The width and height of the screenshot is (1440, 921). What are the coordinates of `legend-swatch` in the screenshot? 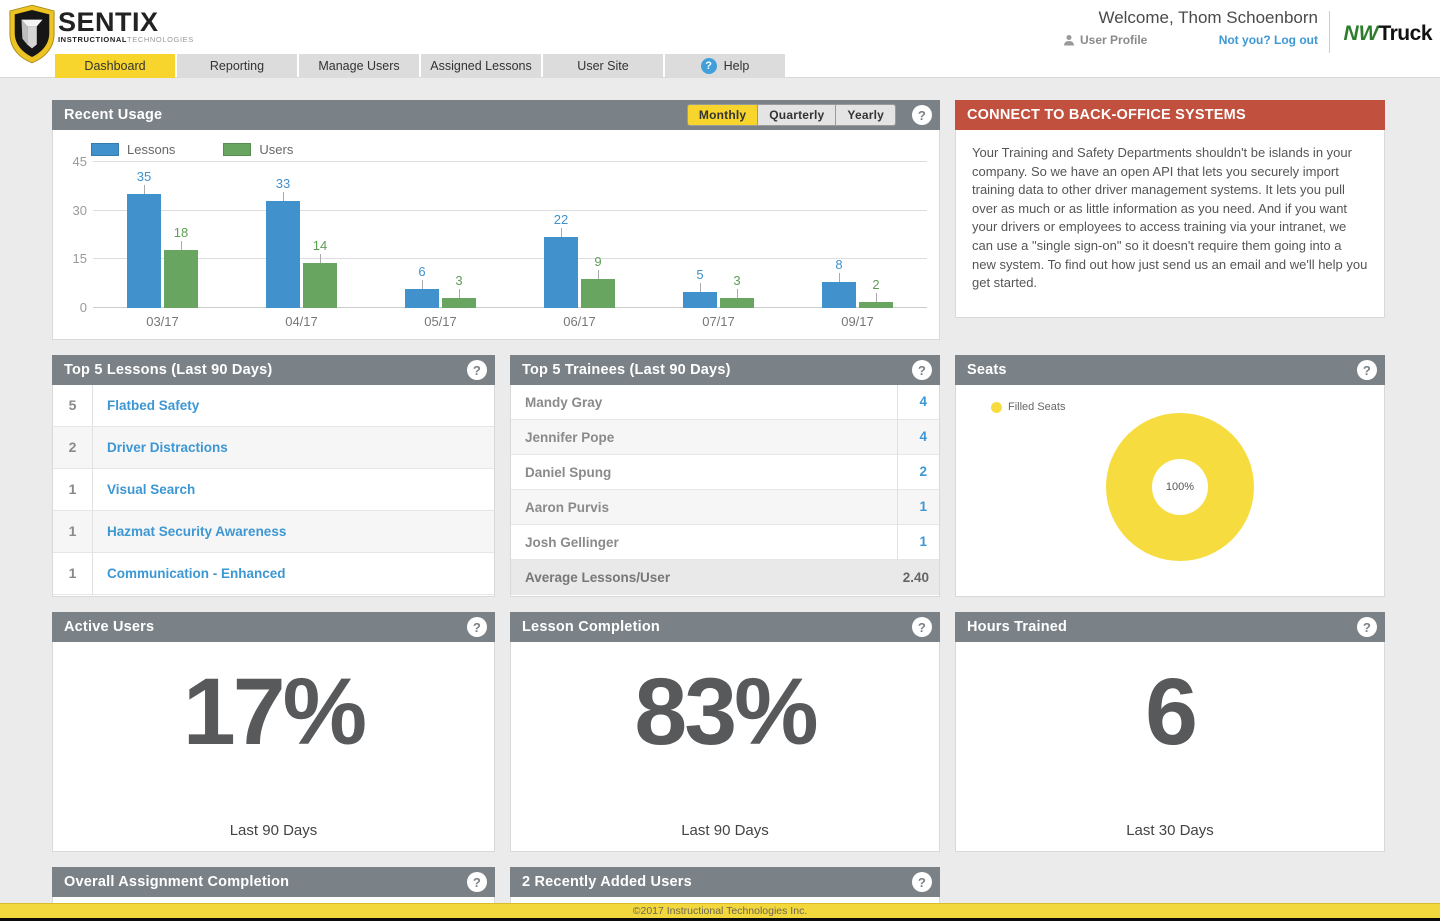 It's located at (105, 149).